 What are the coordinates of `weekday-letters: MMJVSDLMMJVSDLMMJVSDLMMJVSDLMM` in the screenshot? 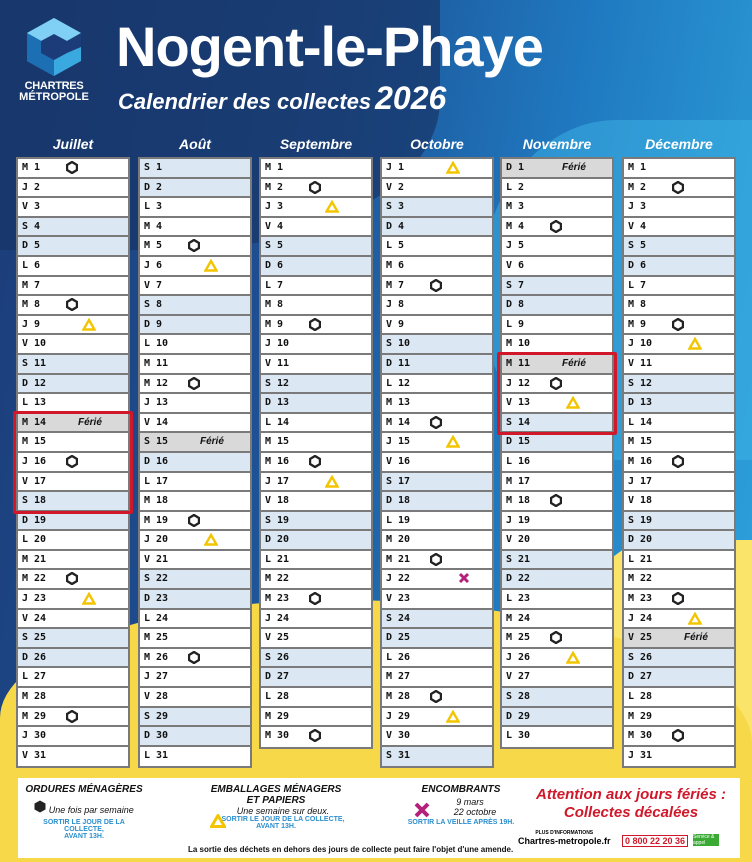 It's located at (268, 452).